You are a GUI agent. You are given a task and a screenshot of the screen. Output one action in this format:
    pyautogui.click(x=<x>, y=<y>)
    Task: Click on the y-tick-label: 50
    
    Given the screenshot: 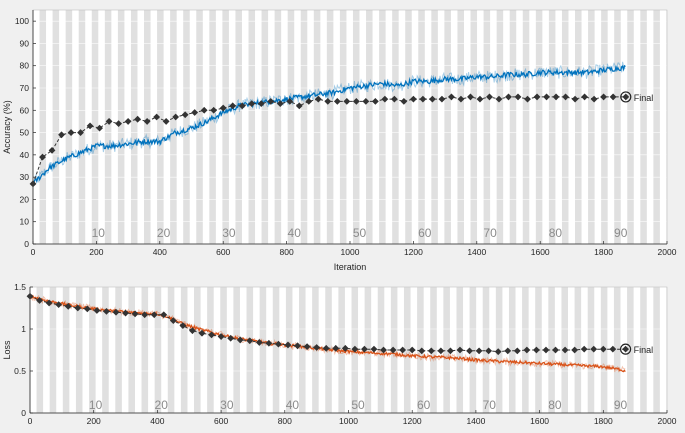 What is the action you would take?
    pyautogui.click(x=25, y=133)
    